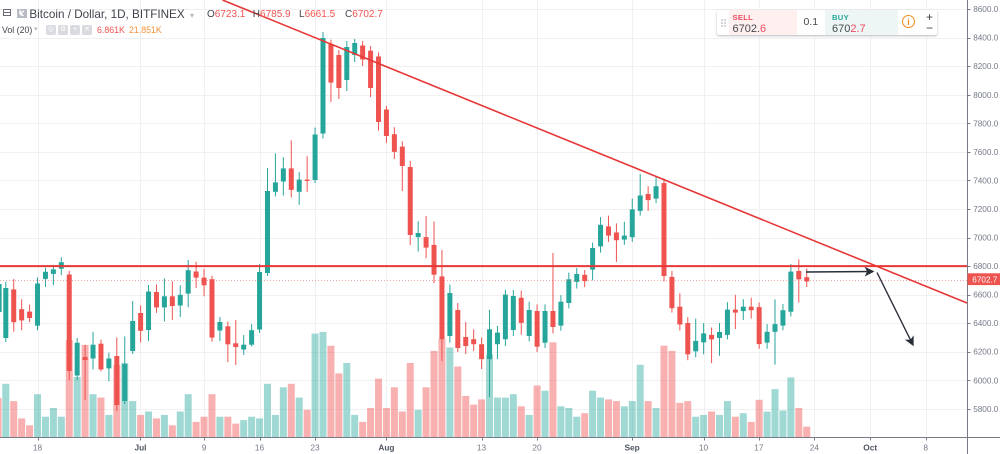 The height and width of the screenshot is (454, 1000). Describe the element at coordinates (537, 448) in the screenshot. I see `svg-text: 20` at that location.